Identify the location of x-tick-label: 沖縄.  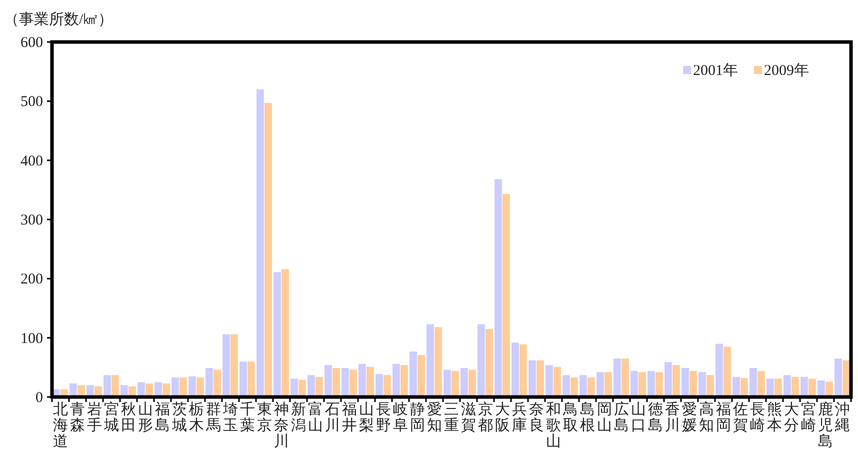
(842, 417).